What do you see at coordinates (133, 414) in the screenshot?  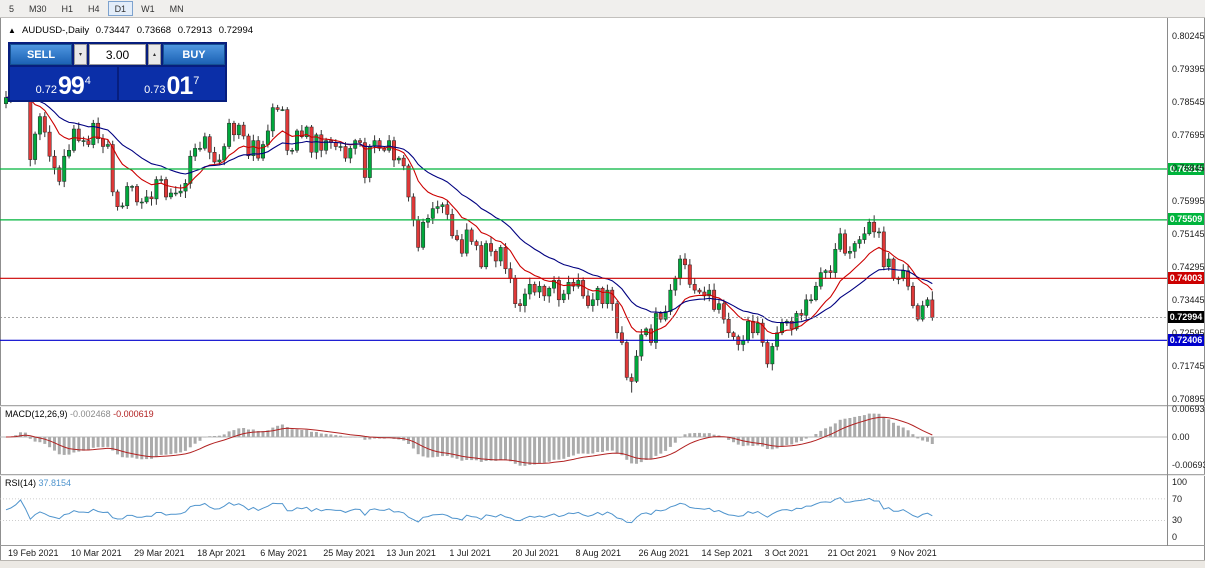 I see `macd-signal-value: -0.000619` at bounding box center [133, 414].